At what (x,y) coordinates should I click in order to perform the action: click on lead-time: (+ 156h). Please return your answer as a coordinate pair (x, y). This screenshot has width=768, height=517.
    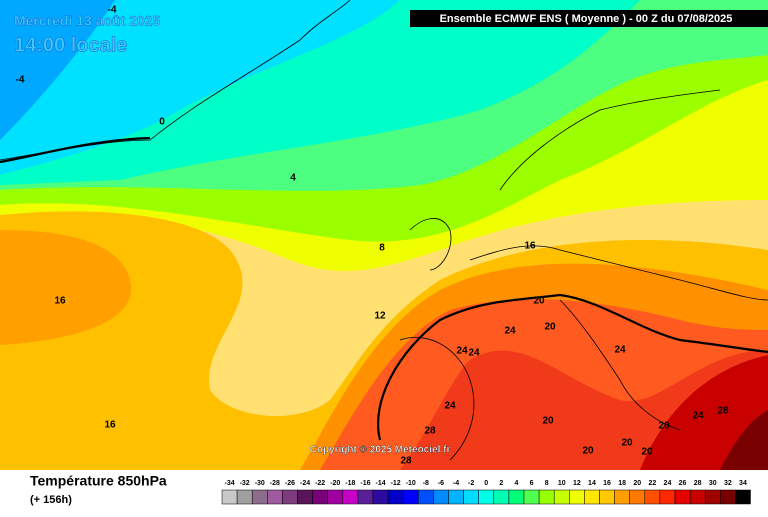
    Looking at the image, I should click on (51, 500).